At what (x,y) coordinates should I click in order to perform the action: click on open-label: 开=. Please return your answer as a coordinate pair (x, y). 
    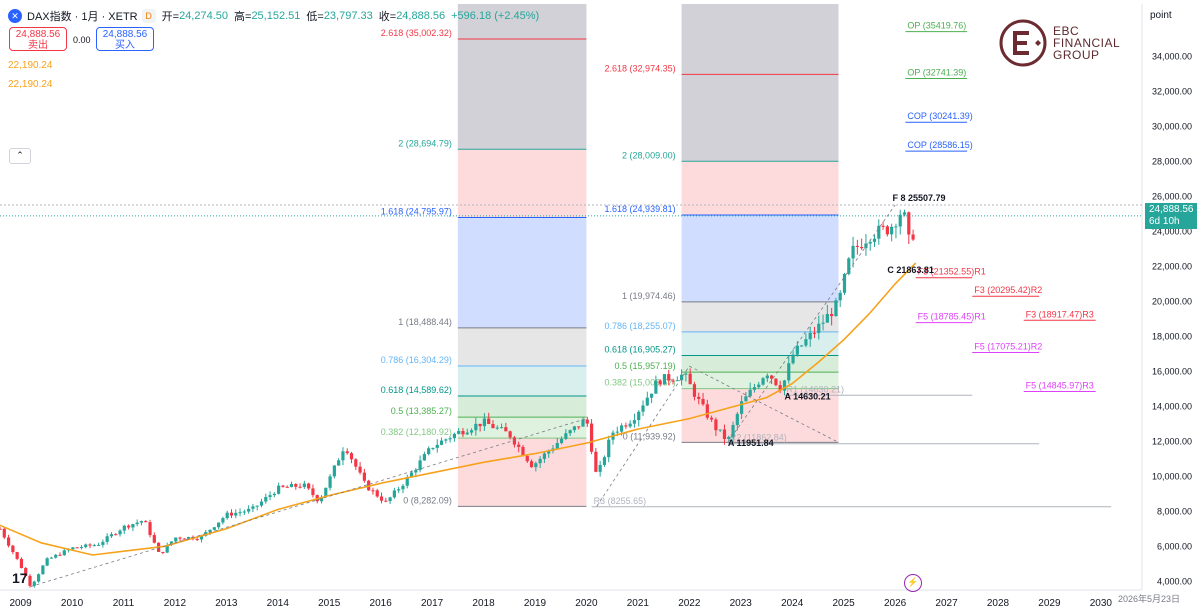
    Looking at the image, I should click on (170, 17).